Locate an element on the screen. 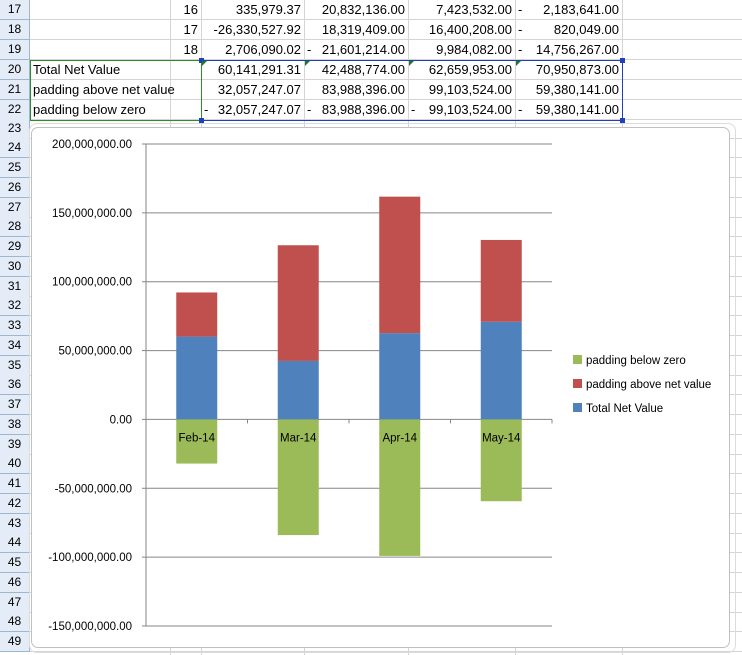 The width and height of the screenshot is (742, 655). value-cell-c: 335,979.37 is located at coordinates (268, 9).